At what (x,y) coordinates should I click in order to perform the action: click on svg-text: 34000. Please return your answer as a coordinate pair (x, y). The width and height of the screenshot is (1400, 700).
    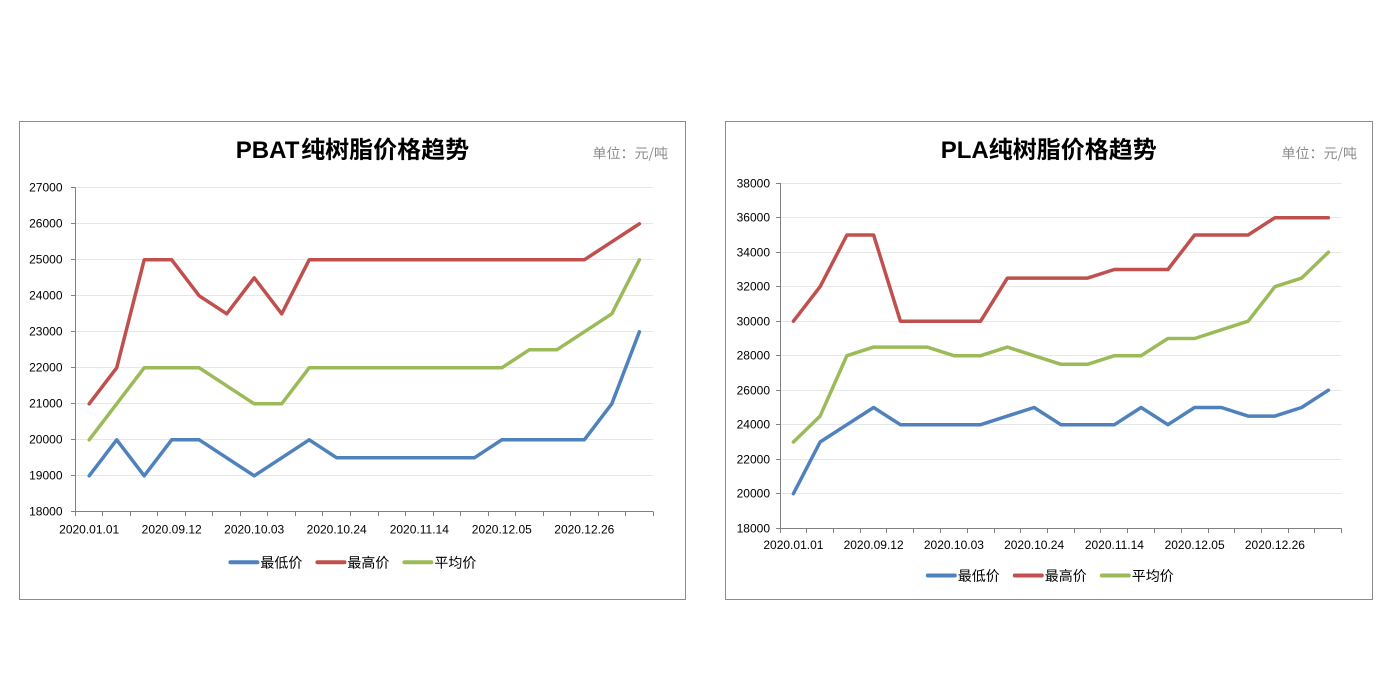
    Looking at the image, I should click on (754, 253).